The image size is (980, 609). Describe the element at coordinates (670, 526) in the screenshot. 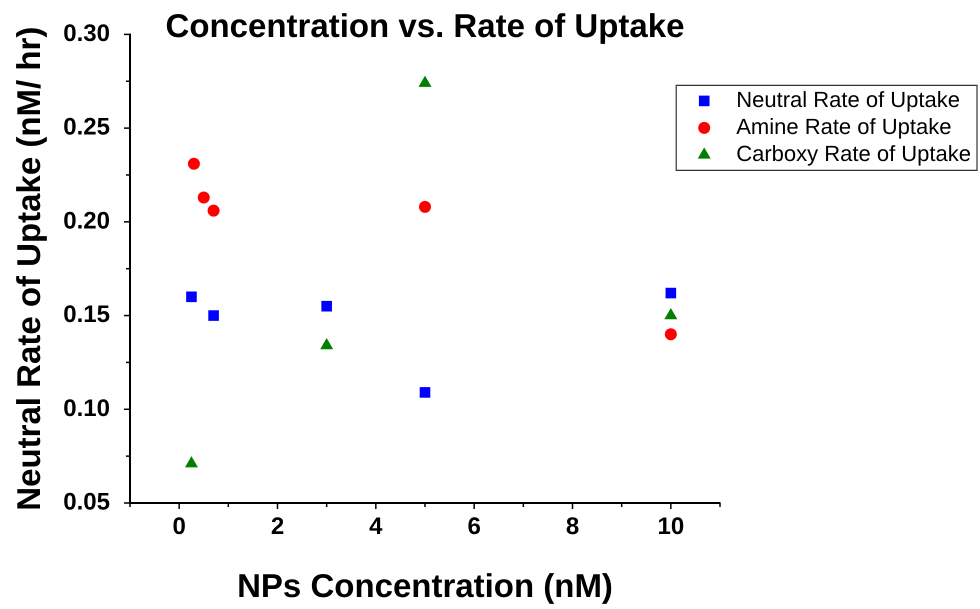

I see `x-tick-label: 10` at that location.